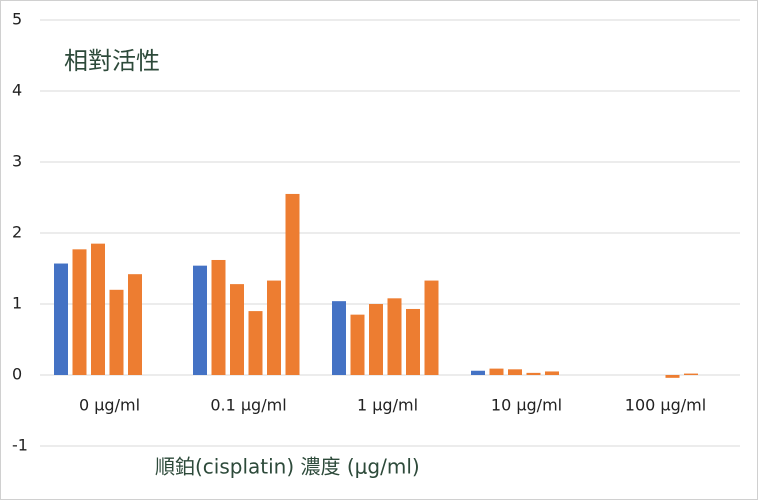  I want to click on y-tick-label: 0, so click(17, 374).